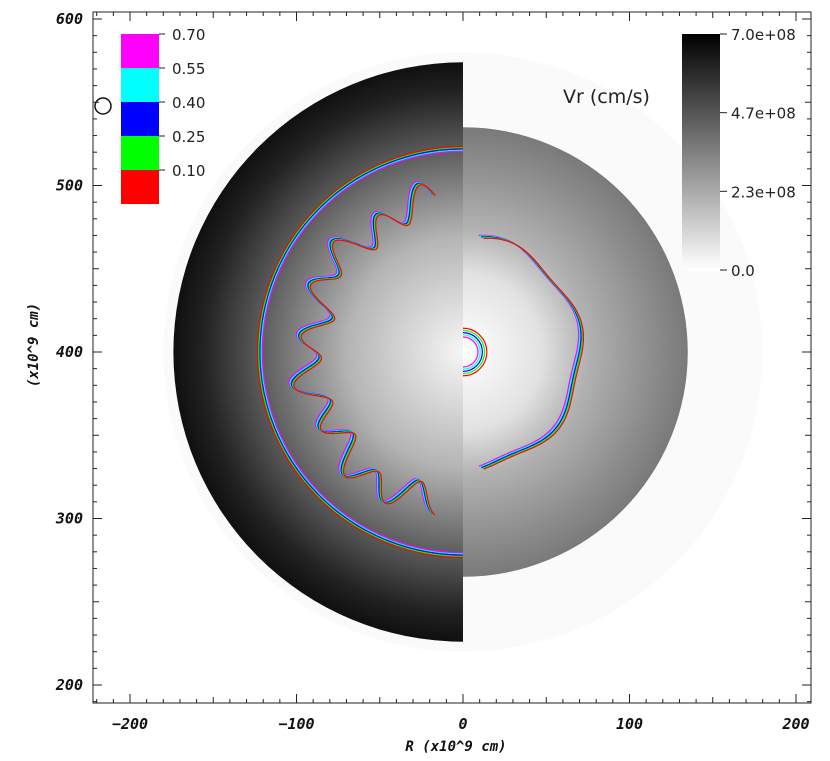  Describe the element at coordinates (296, 724) in the screenshot. I see `x-tick-label: −100` at that location.